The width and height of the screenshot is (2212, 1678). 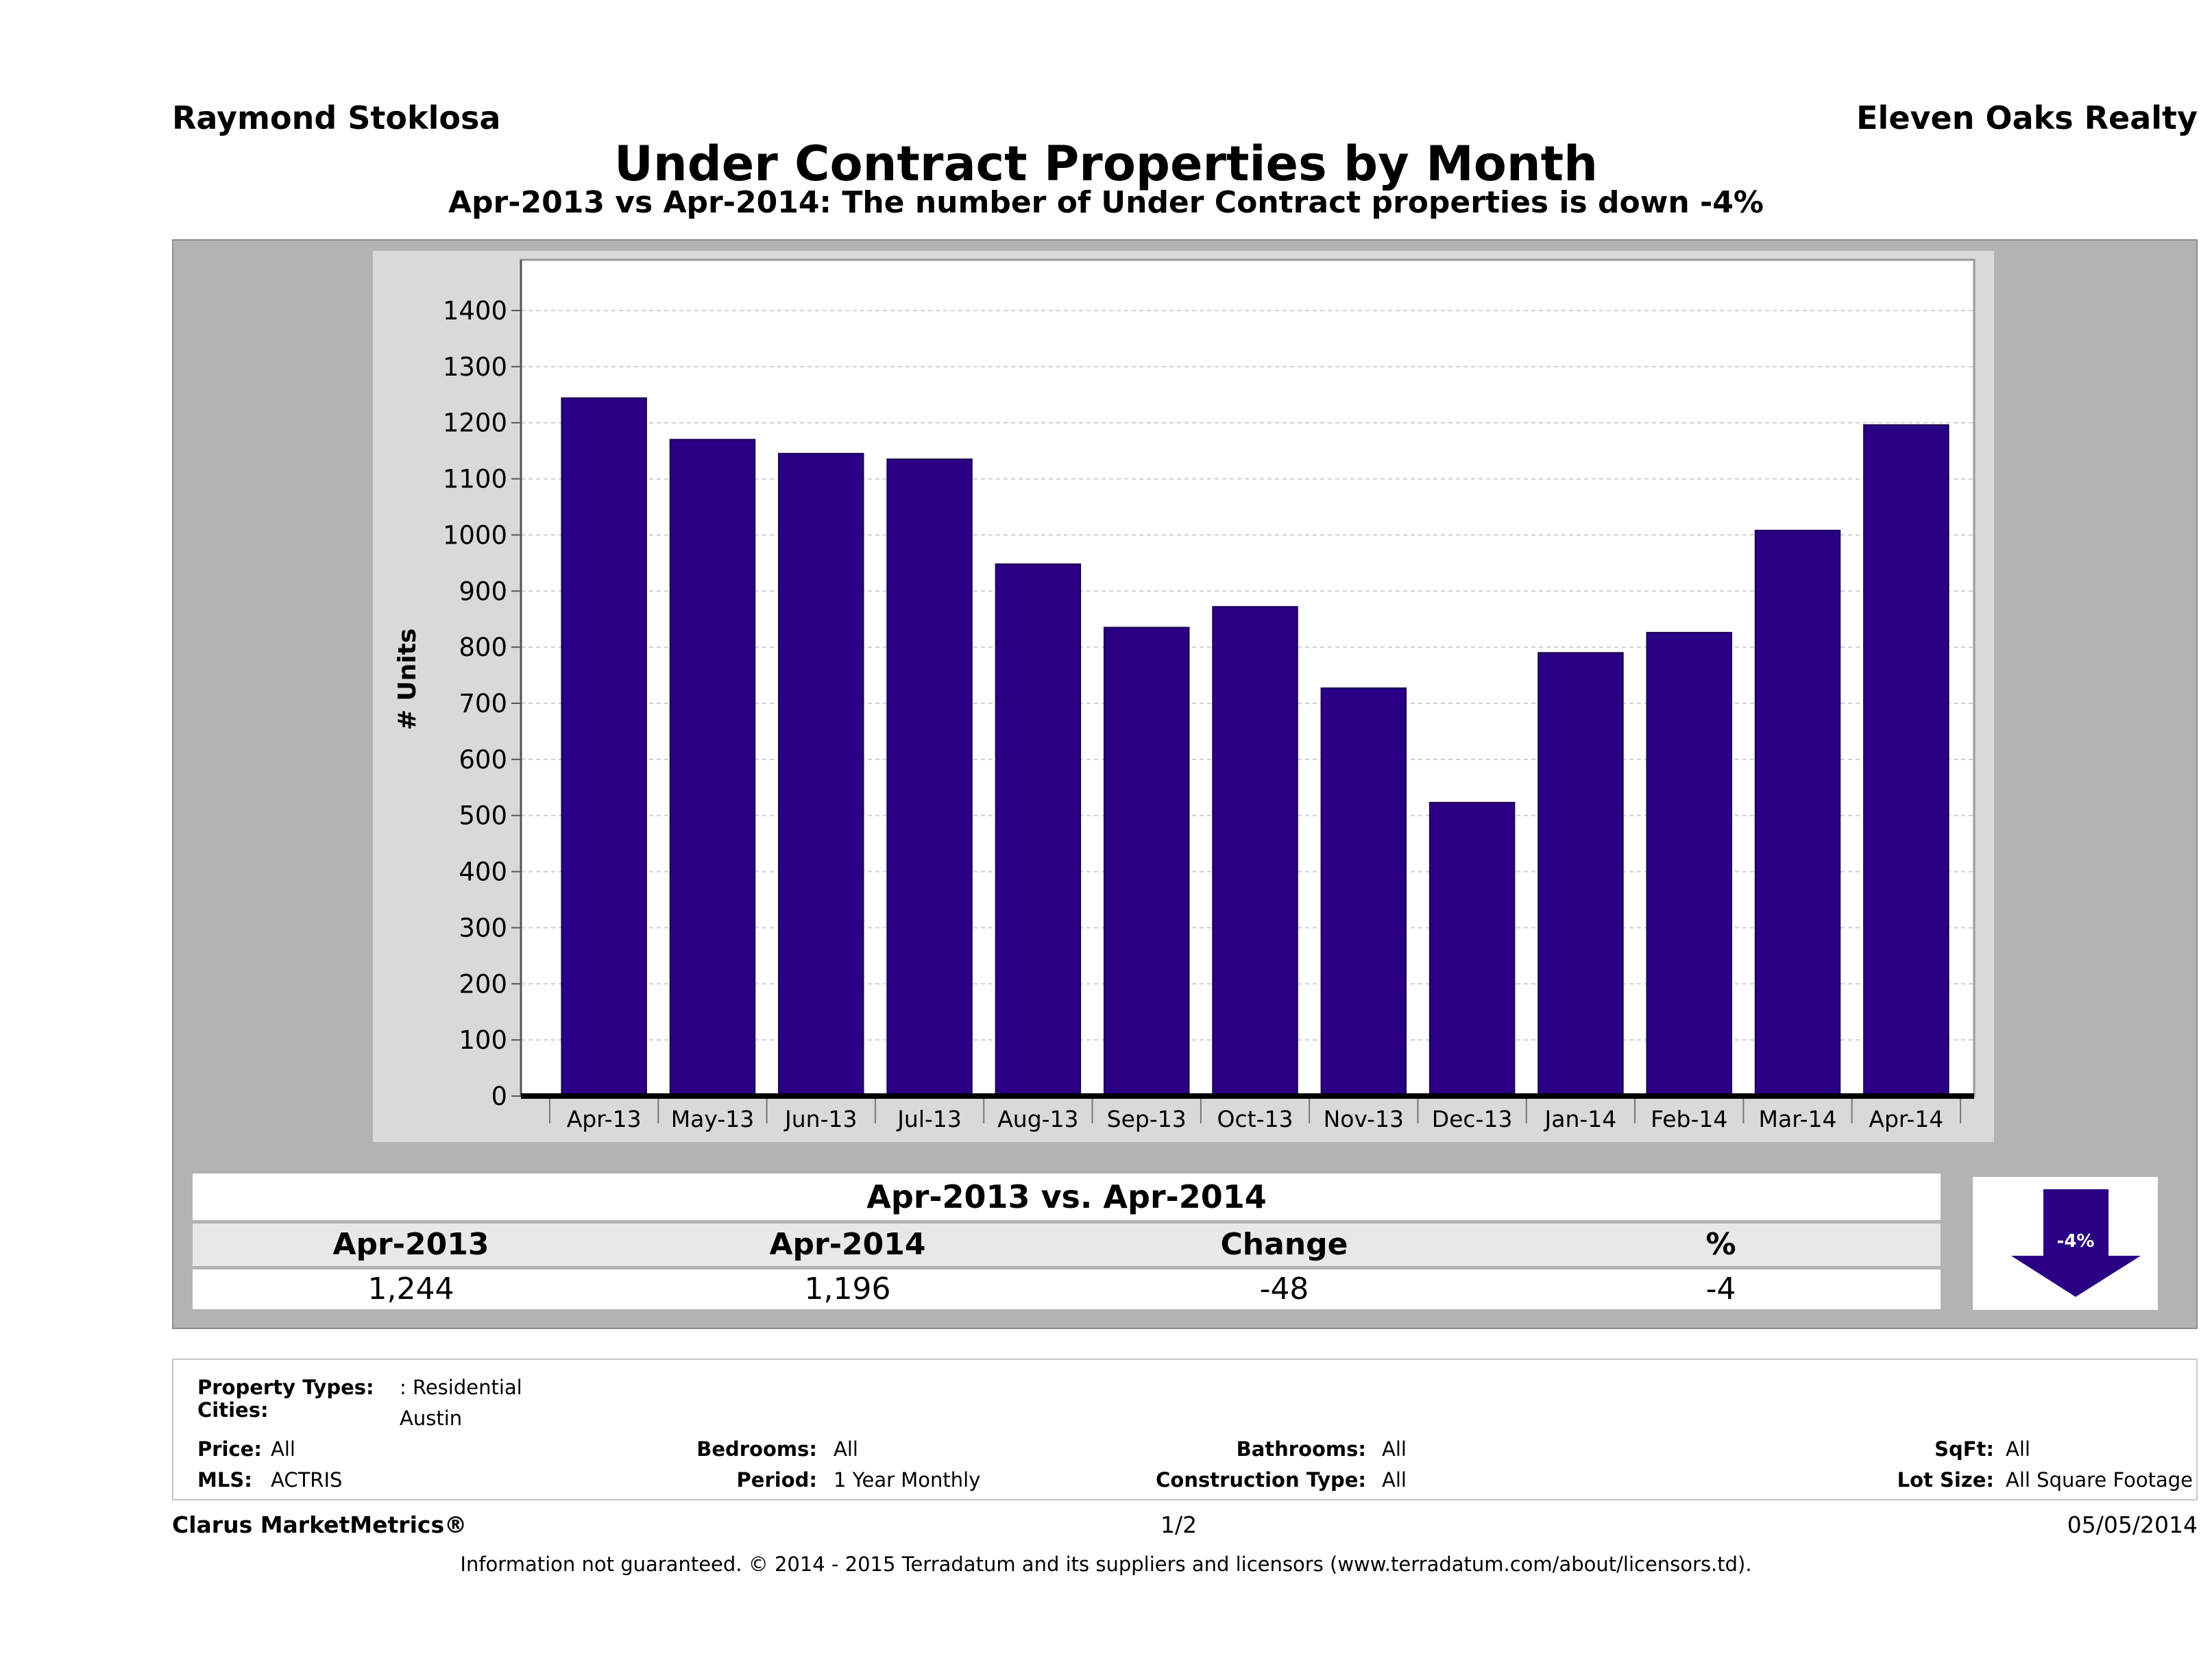 I want to click on sqft-value: All, so click(x=2018, y=1449).